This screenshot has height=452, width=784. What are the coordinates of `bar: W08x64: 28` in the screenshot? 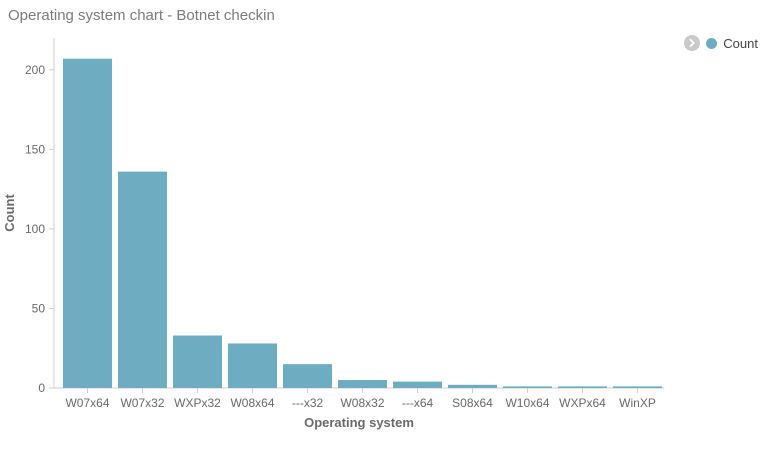 It's located at (252, 365).